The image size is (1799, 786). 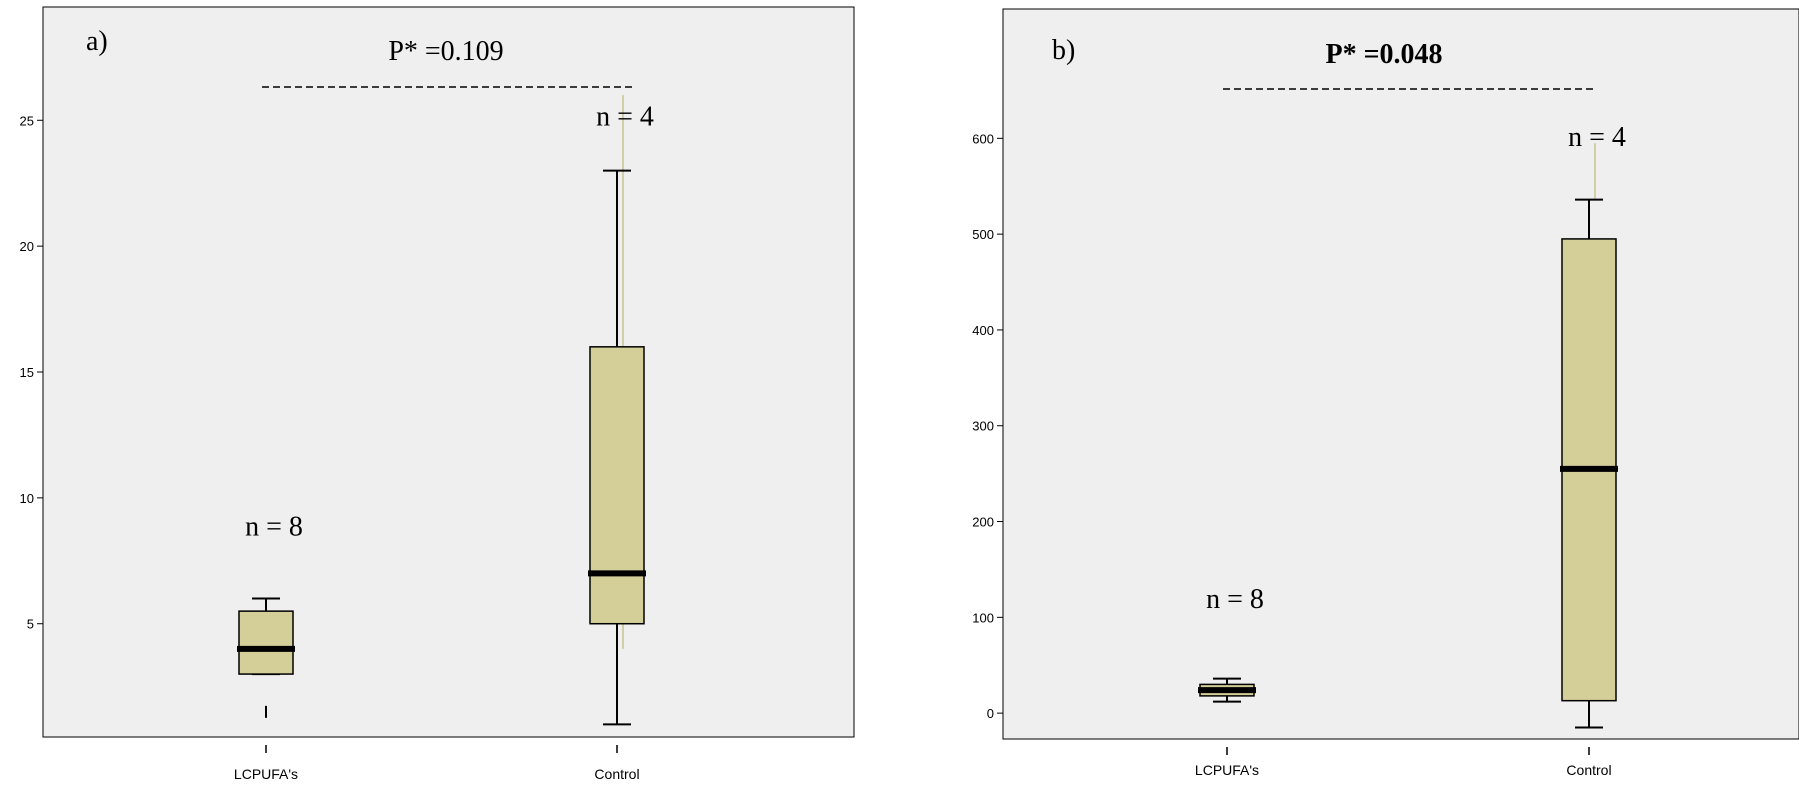 I want to click on p-value-annotation: P* =0.109, so click(x=445, y=51).